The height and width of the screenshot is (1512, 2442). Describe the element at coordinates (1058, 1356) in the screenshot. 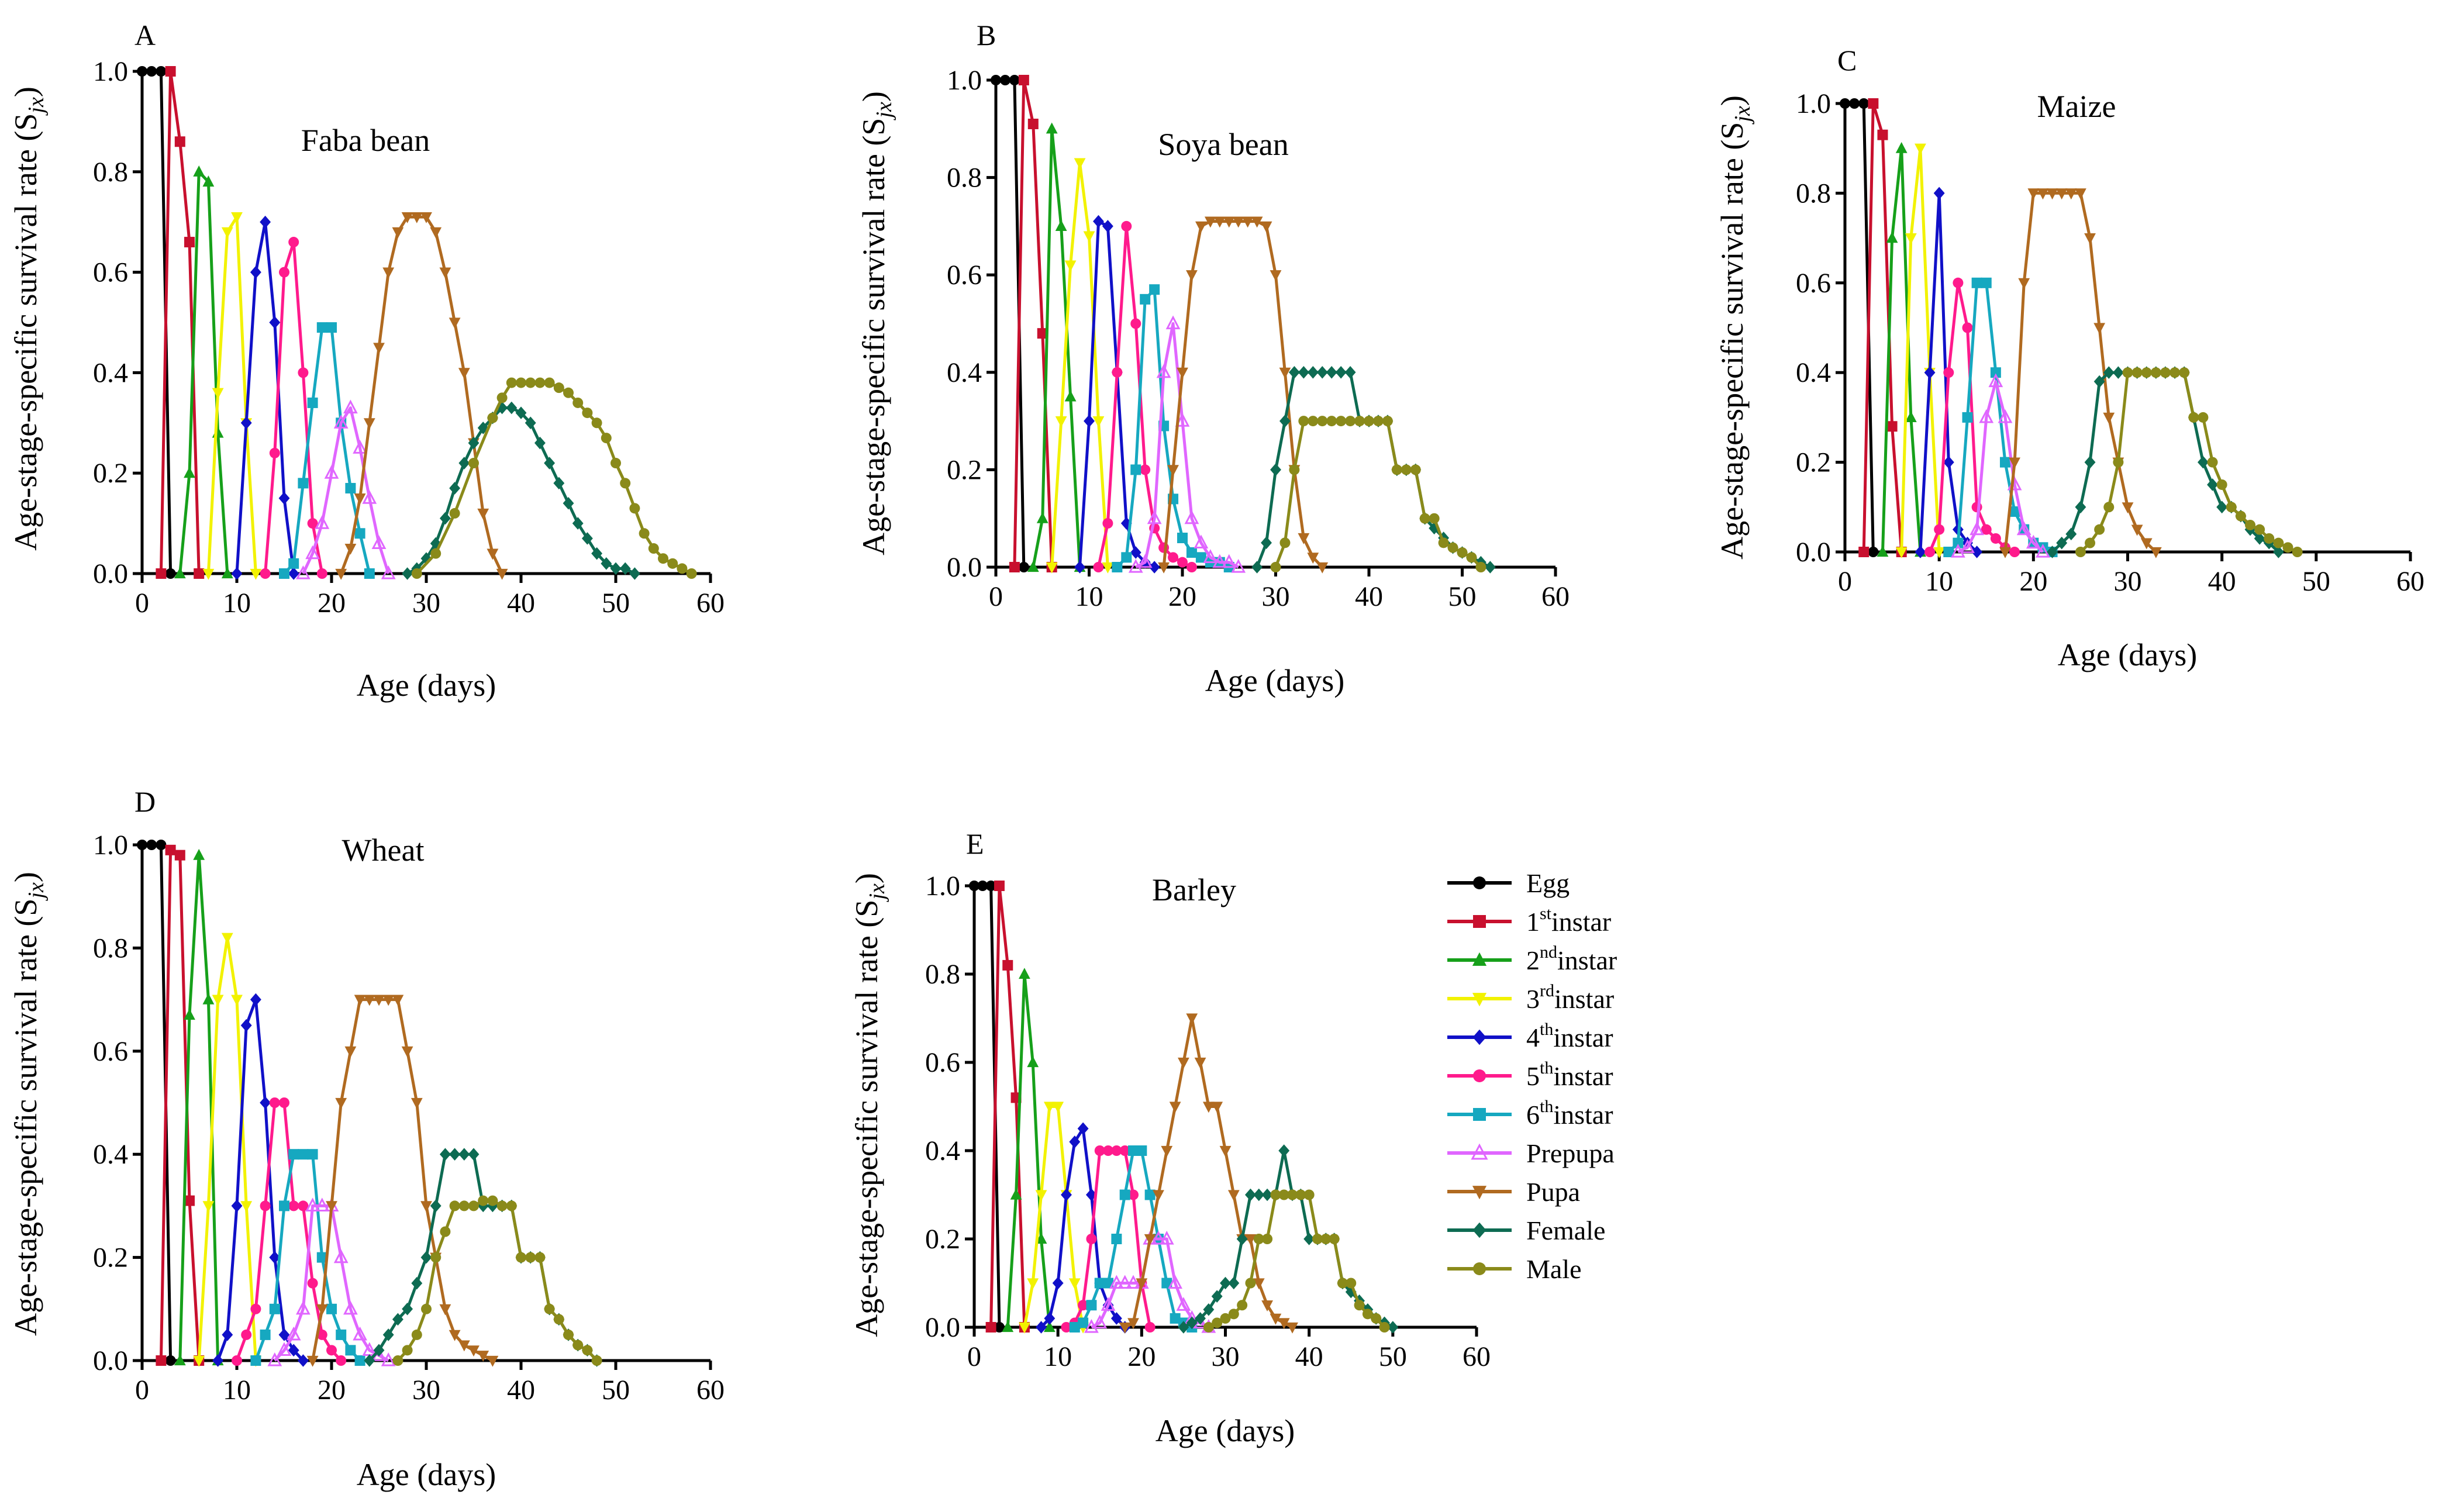

I see `x-tick-label: 10` at that location.